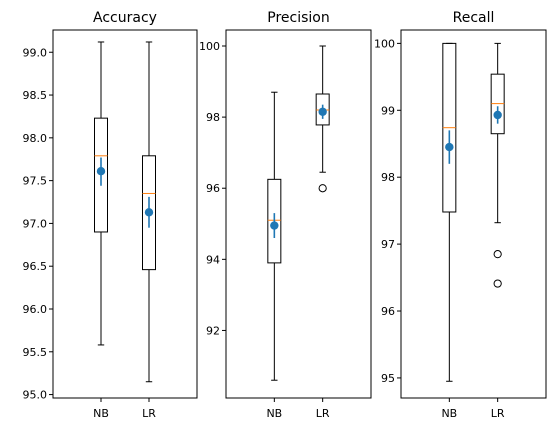  Describe the element at coordinates (497, 115) in the screenshot. I see `recall-lr-mean-point` at that location.